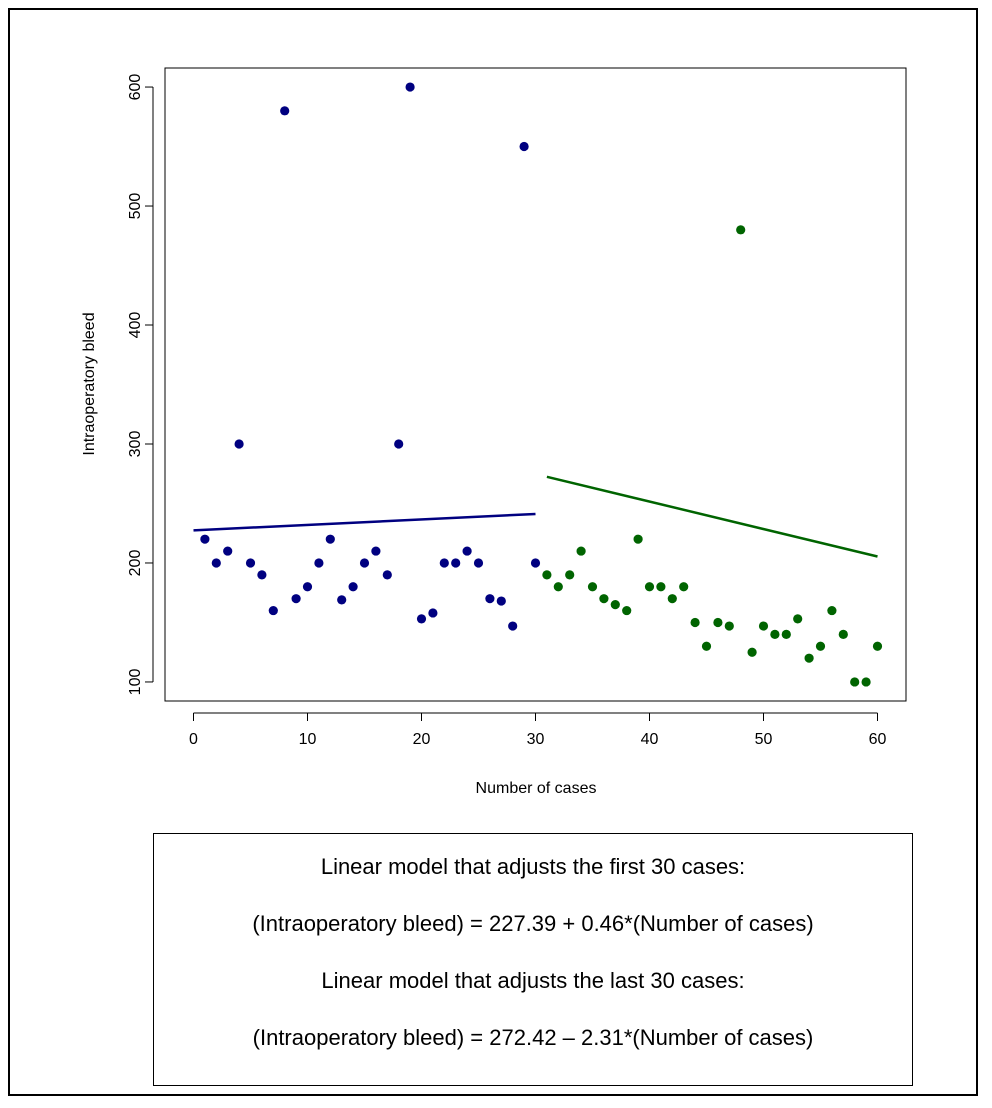 The height and width of the screenshot is (1108, 992). I want to click on x-tick-label: 20, so click(422, 739).